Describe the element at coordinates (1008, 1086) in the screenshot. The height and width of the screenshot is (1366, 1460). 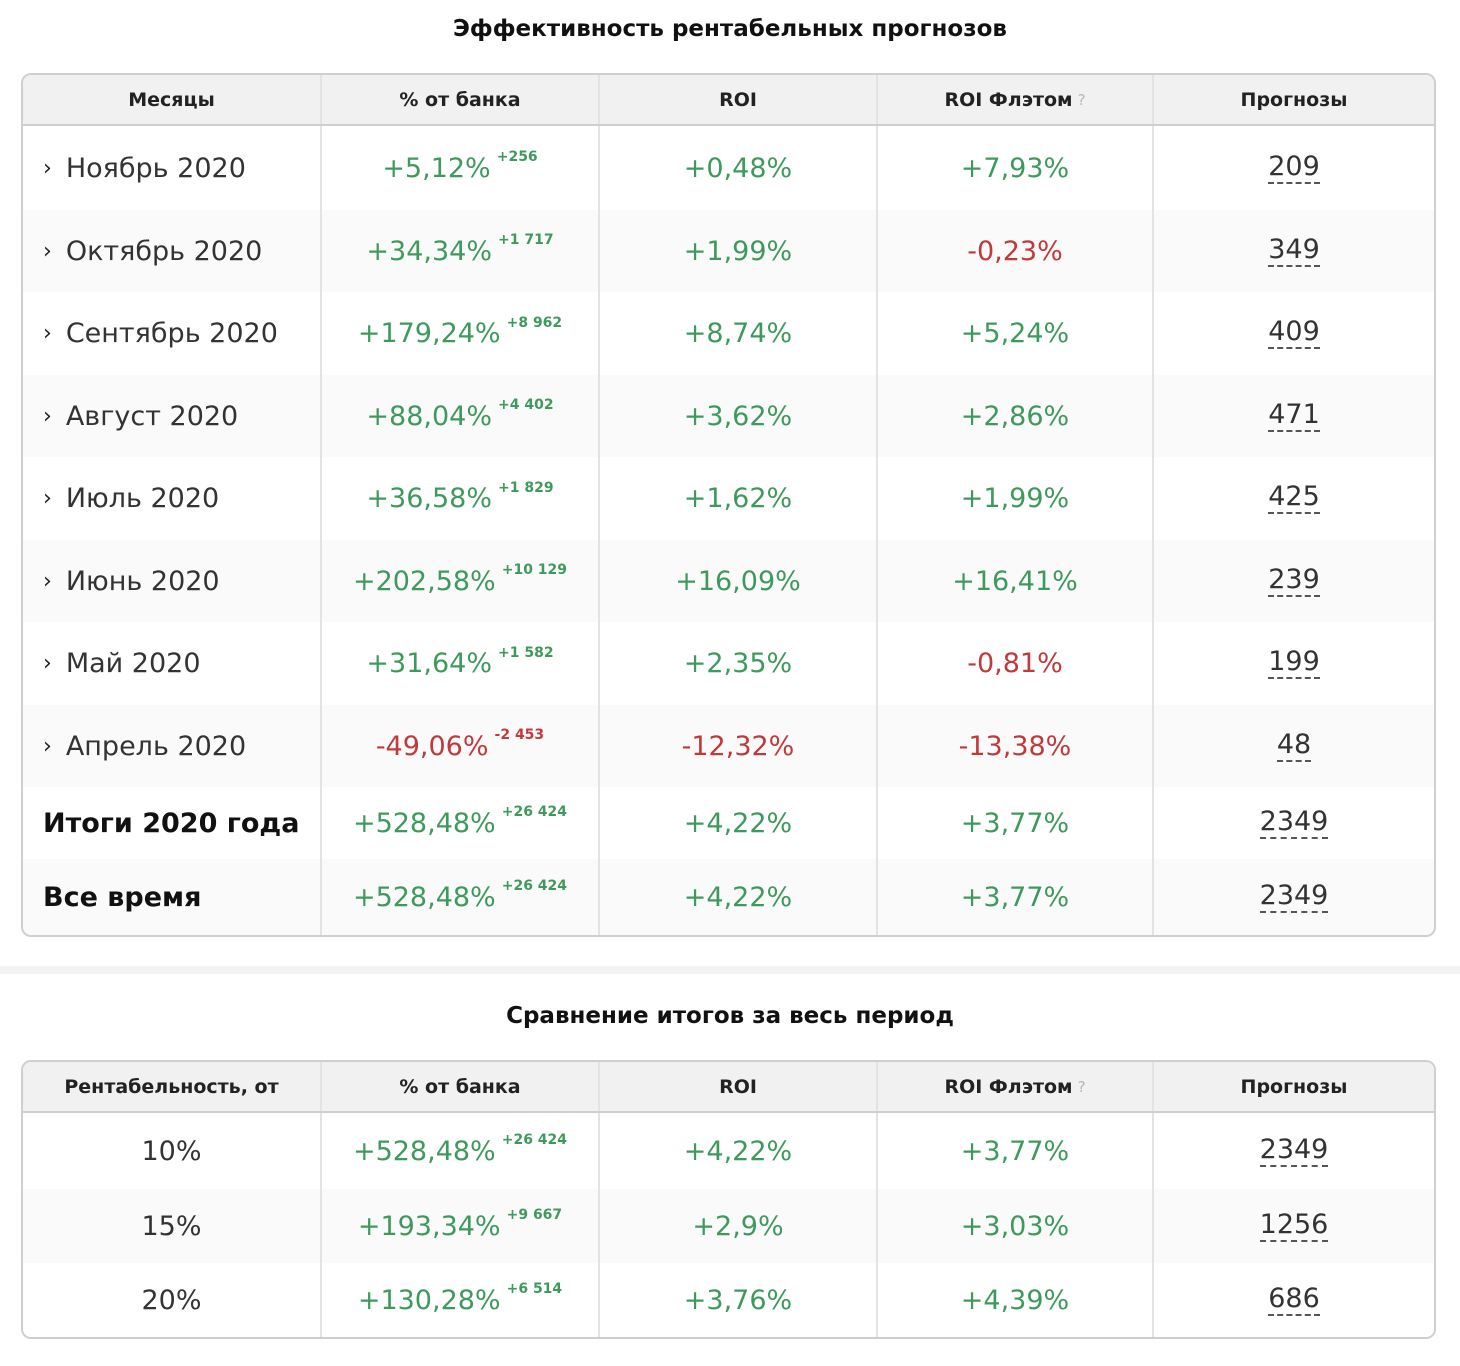
I see `col-header-roi-flat-label: ROI Флэтом` at that location.